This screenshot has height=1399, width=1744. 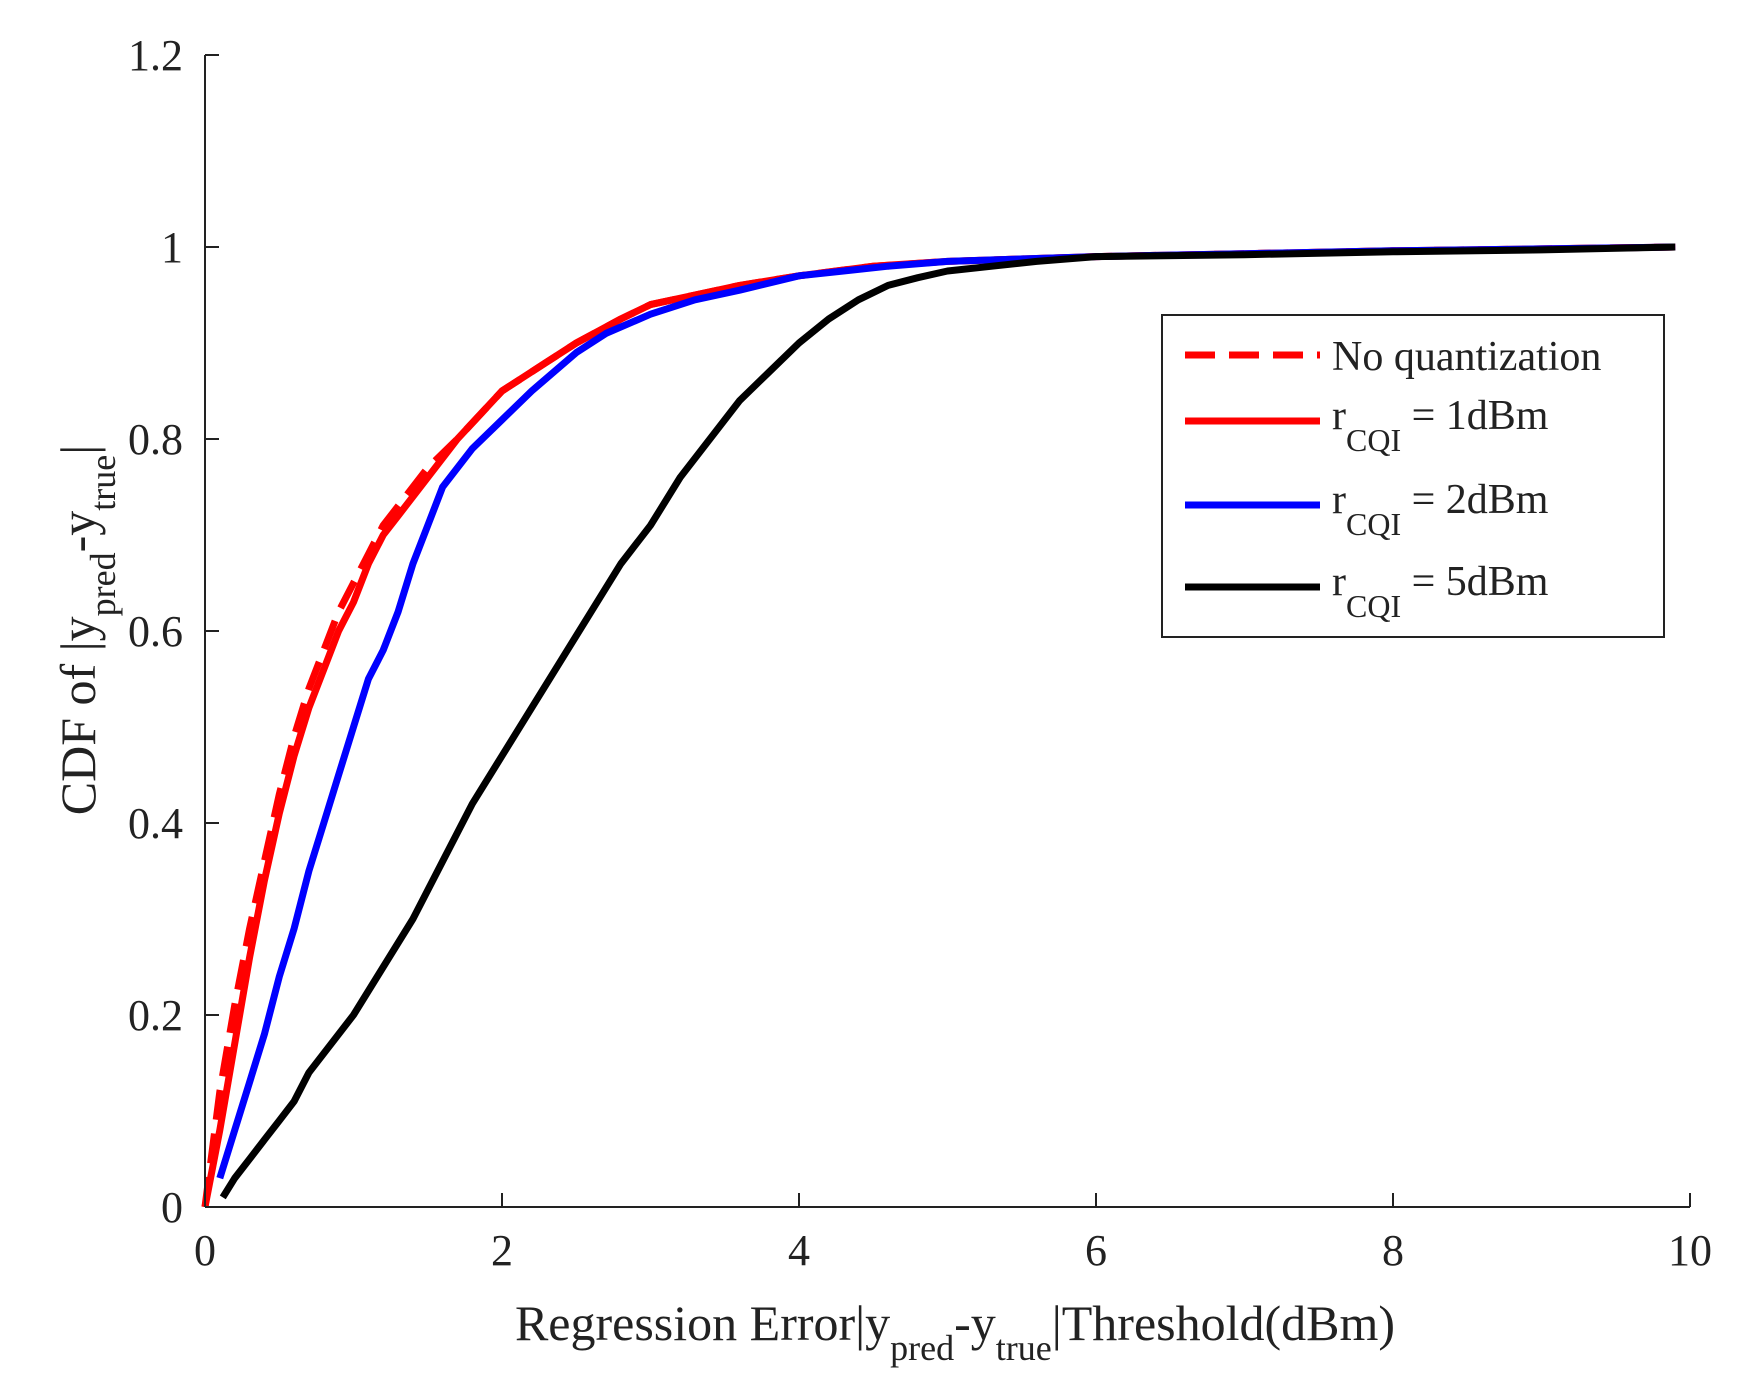 I want to click on legend-label-rcqi-5dbm: rCQI = 5dBm, so click(x=1440, y=591).